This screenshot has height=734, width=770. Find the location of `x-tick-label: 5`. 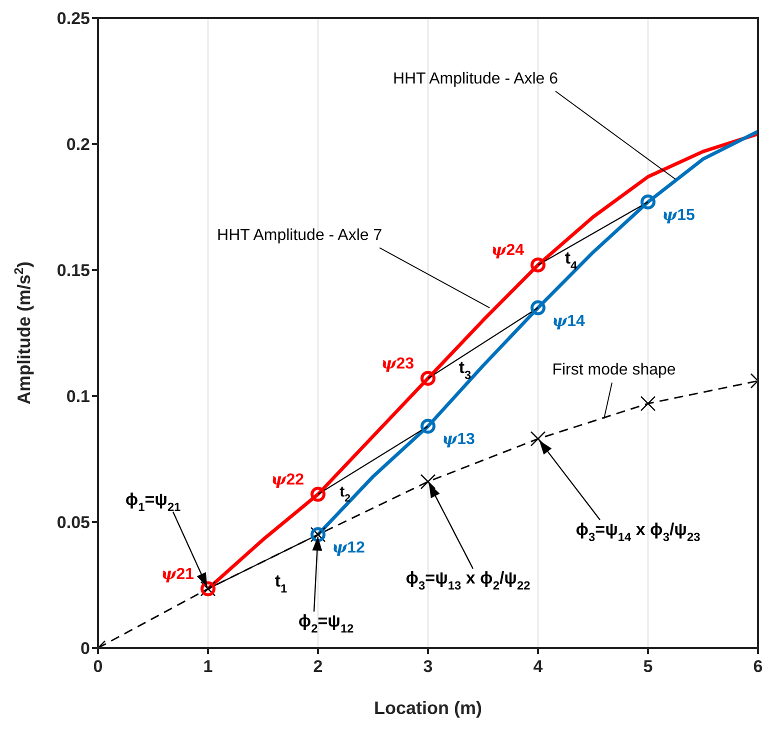

x-tick-label: 5 is located at coordinates (648, 666).